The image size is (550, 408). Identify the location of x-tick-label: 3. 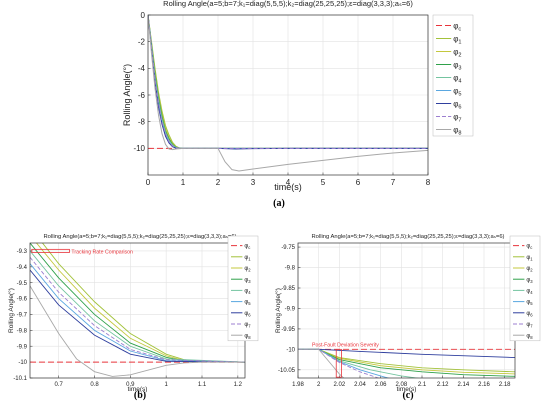
(253, 182).